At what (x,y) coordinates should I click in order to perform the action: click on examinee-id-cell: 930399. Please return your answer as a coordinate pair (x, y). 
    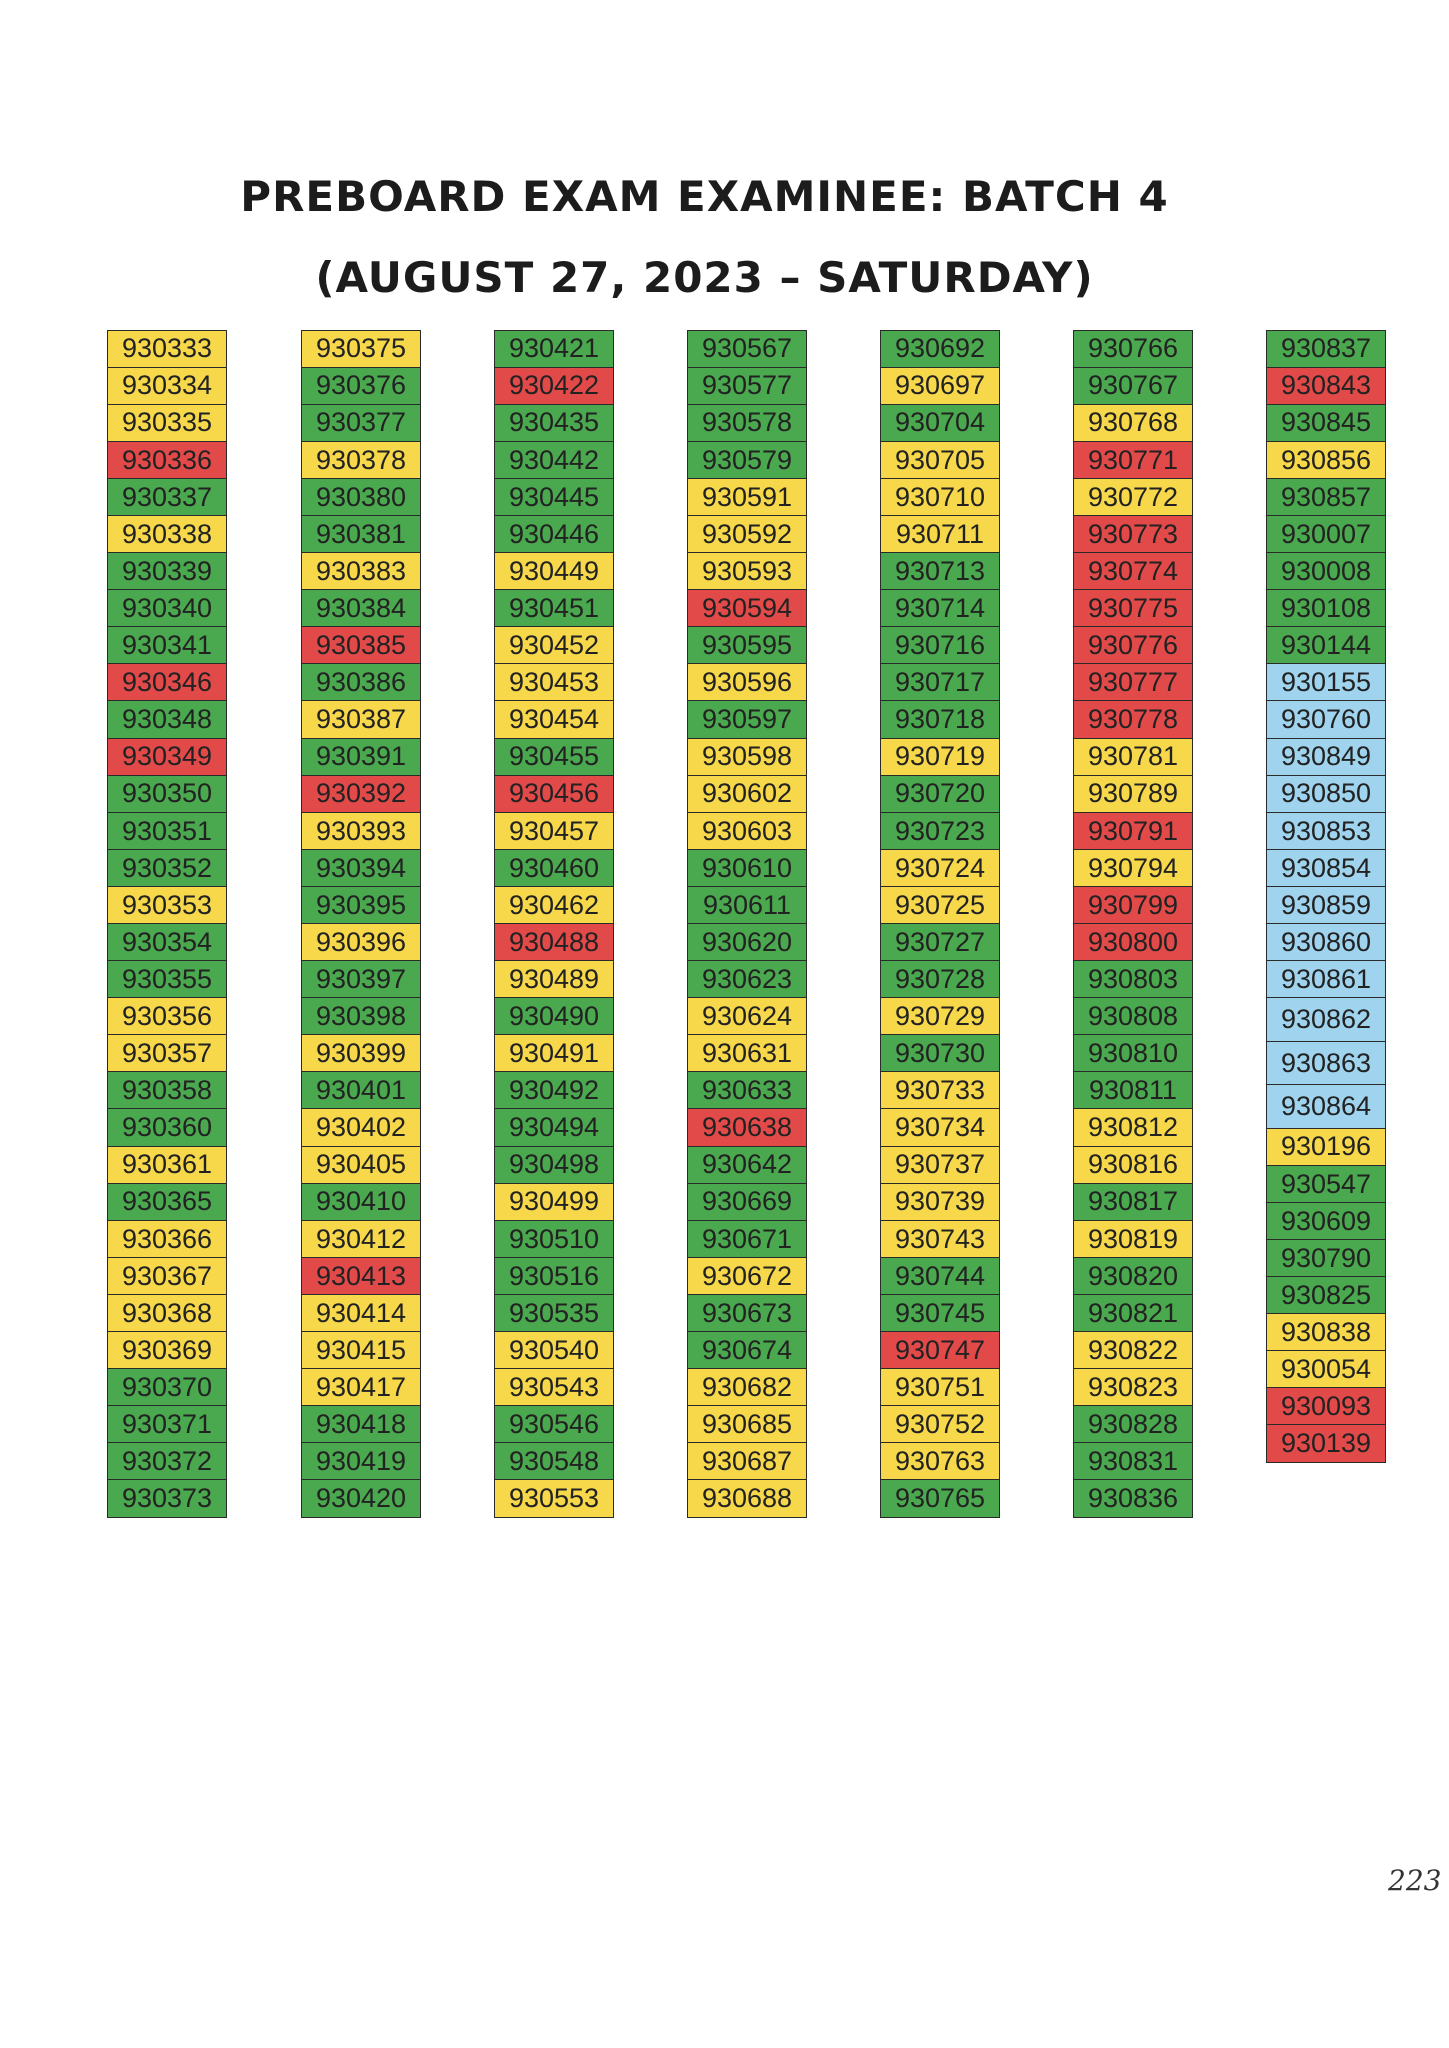
    Looking at the image, I should click on (361, 1053).